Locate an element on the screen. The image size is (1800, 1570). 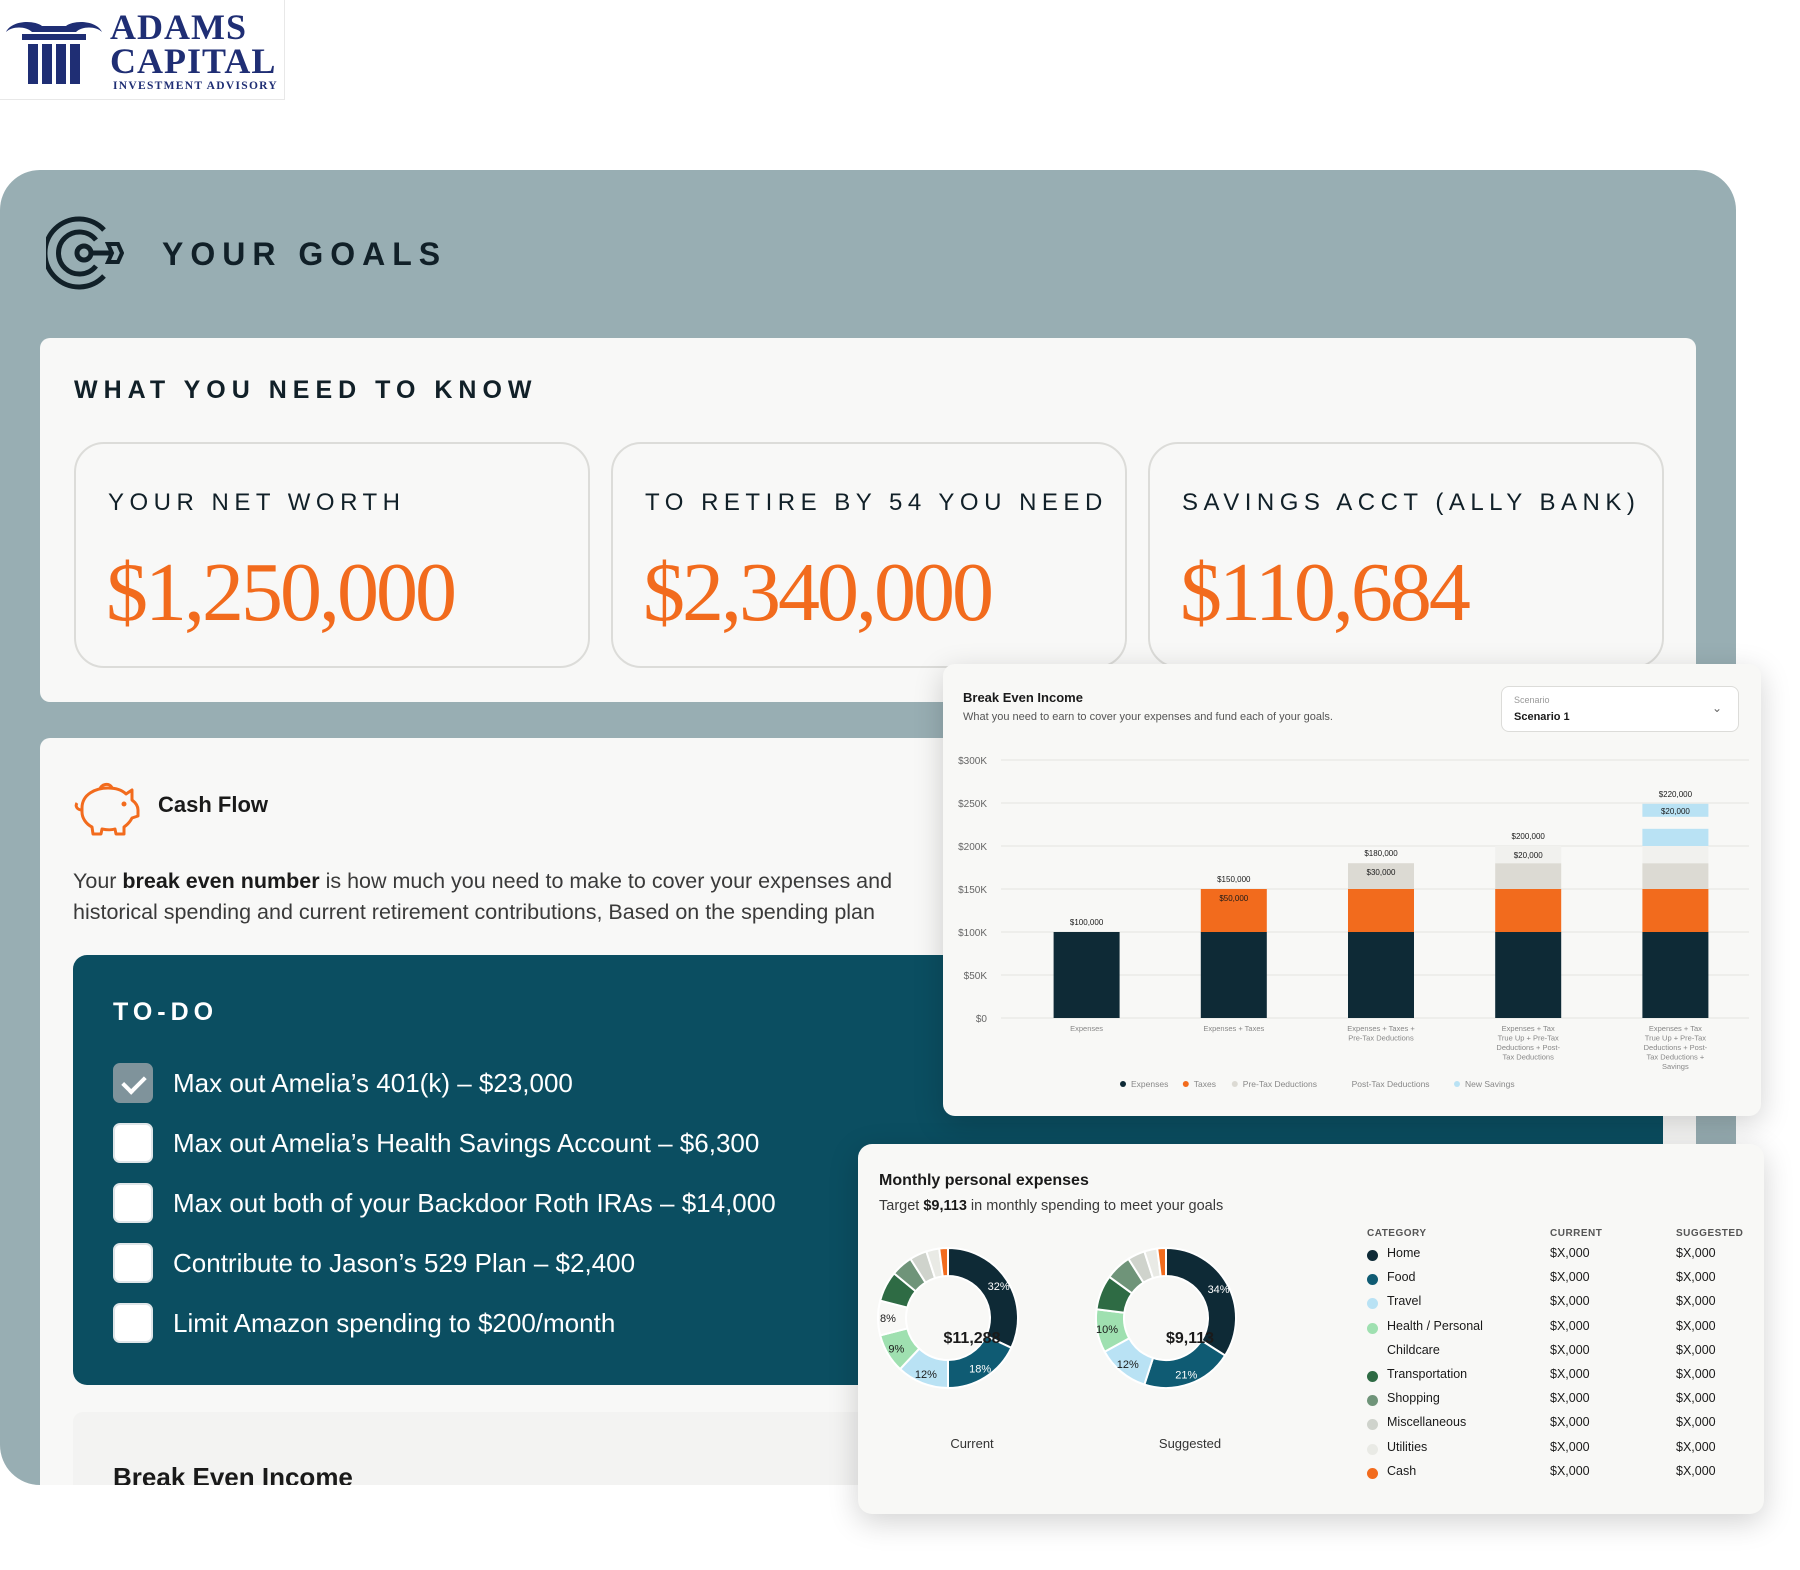
category-name: Shopping is located at coordinates (1413, 1398).